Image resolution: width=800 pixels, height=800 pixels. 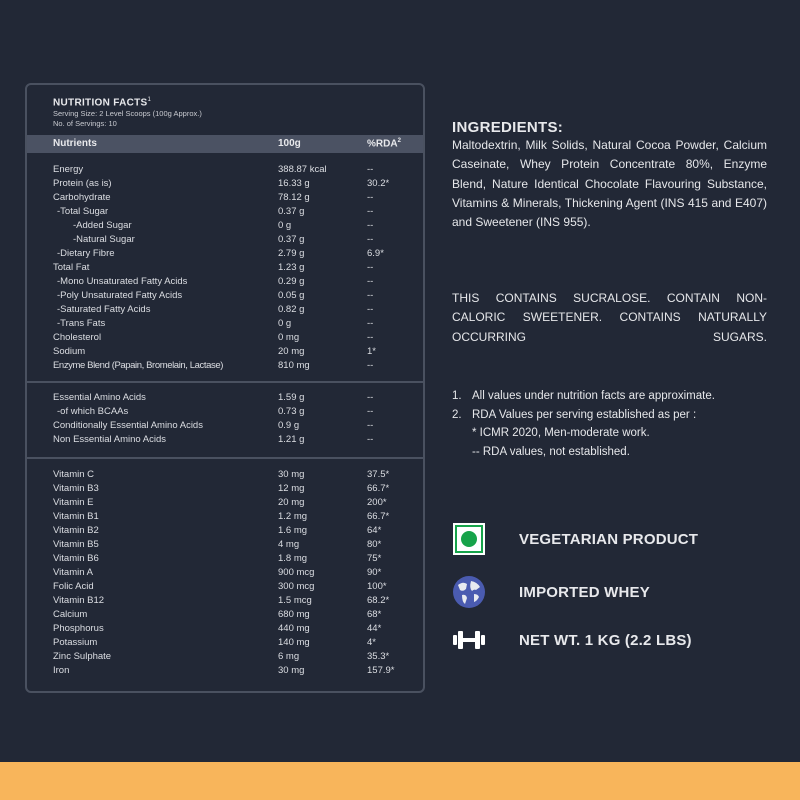 I want to click on table-row: Vitamin B5 4 mg 80*, so click(x=225, y=545).